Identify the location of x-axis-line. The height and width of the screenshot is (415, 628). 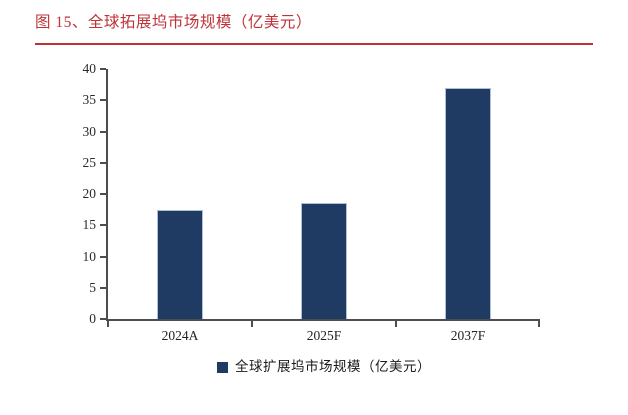
(323, 320).